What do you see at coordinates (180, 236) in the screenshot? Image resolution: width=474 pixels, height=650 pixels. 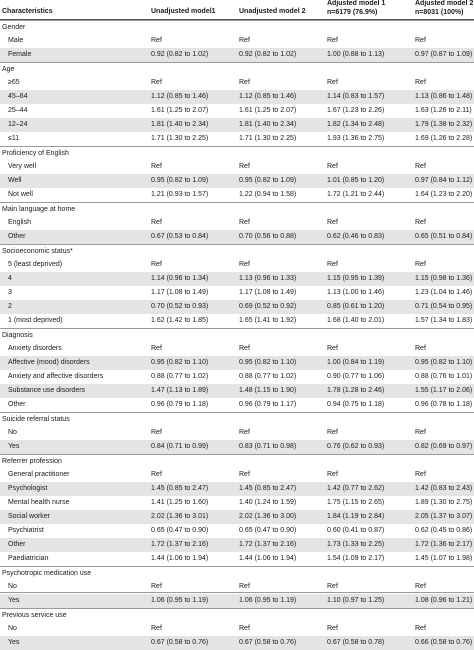 I see `cell-model-1: 0.67 (0.53 to 0.84)` at bounding box center [180, 236].